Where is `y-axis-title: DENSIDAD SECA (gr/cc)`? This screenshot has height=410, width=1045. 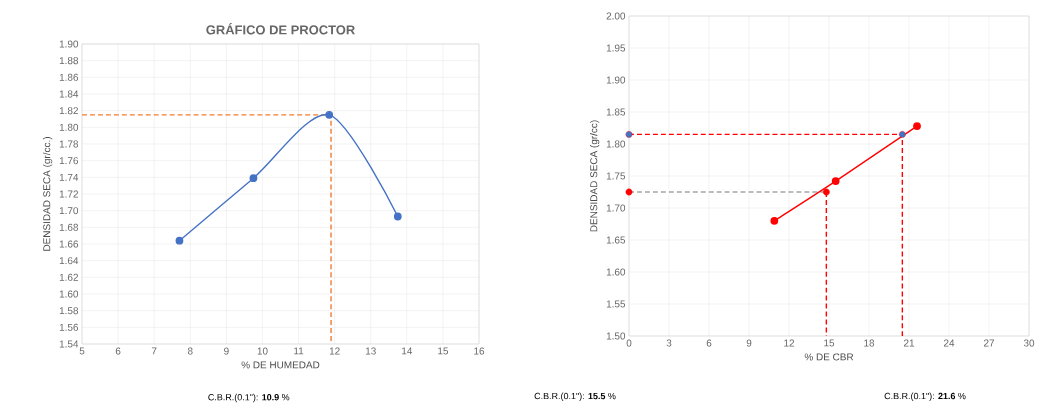 y-axis-title: DENSIDAD SECA (gr/cc) is located at coordinates (594, 176).